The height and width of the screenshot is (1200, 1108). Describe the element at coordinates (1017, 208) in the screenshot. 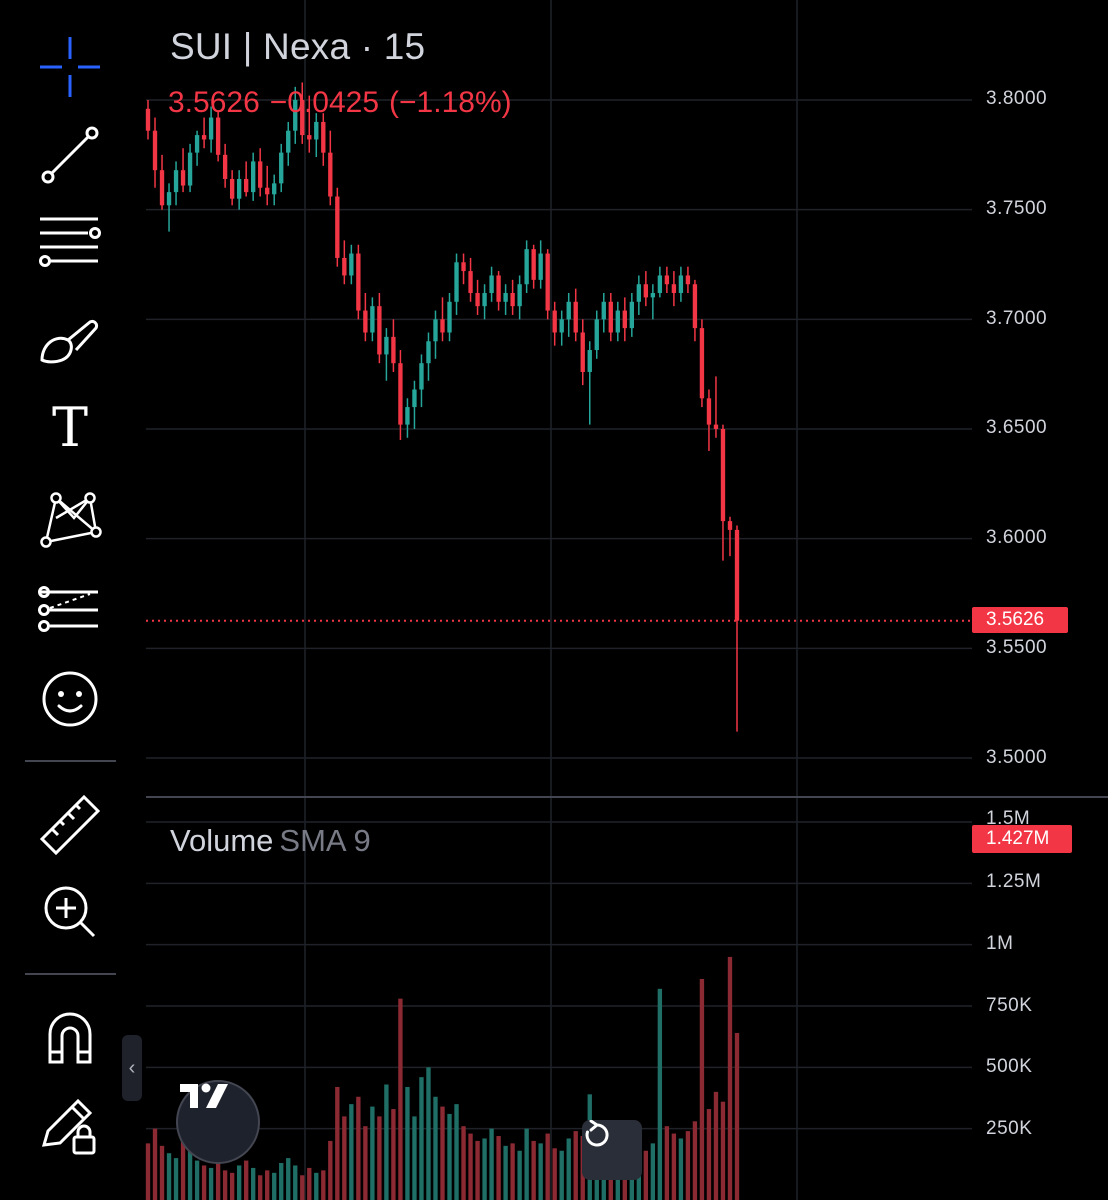

I see `price-axis-label: 3.7500` at that location.